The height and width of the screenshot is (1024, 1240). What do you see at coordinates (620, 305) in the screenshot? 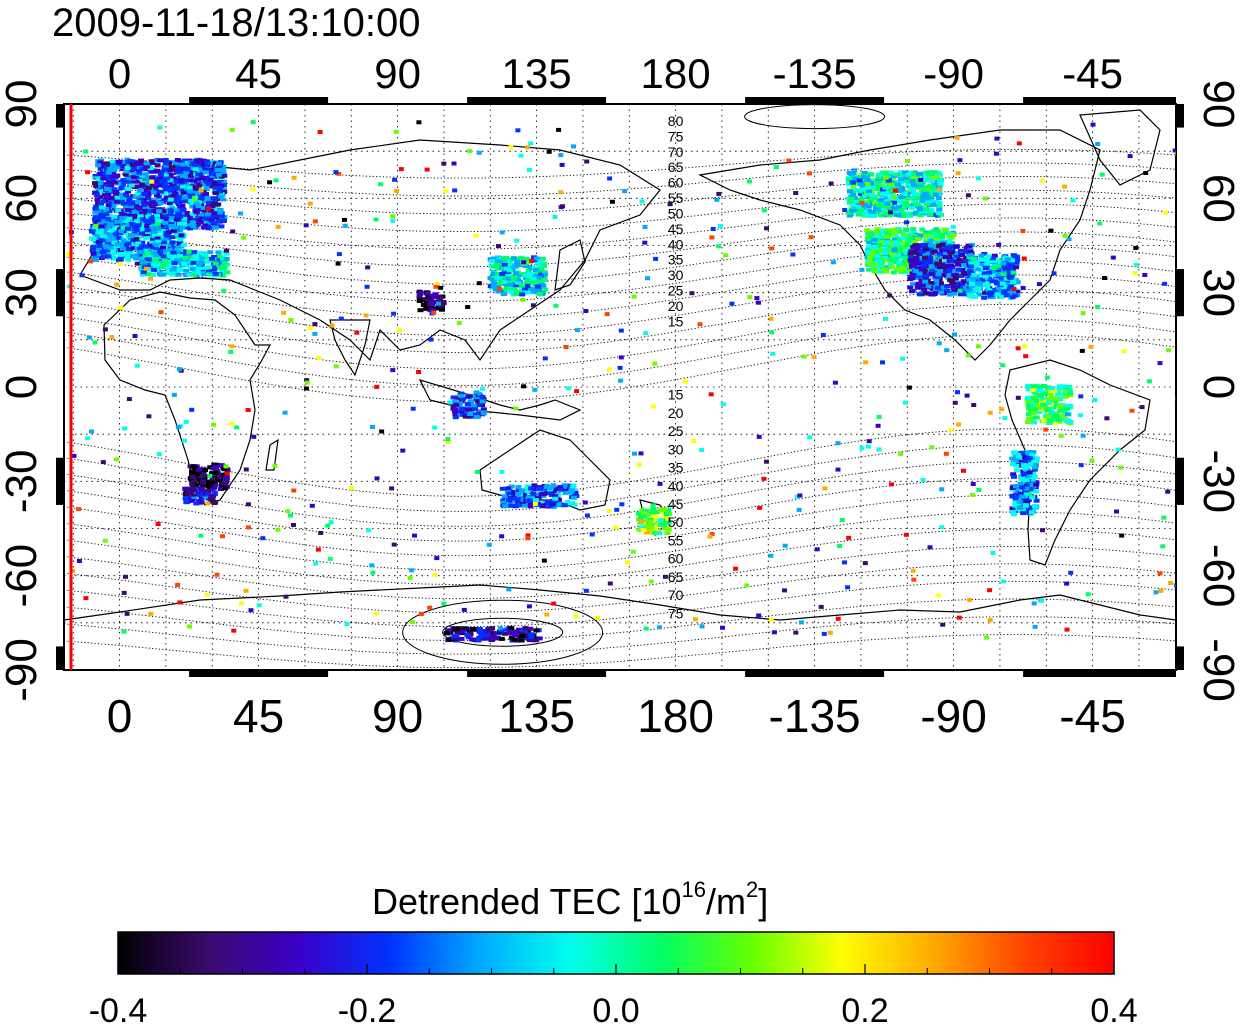
I see `maglat-contour` at bounding box center [620, 305].